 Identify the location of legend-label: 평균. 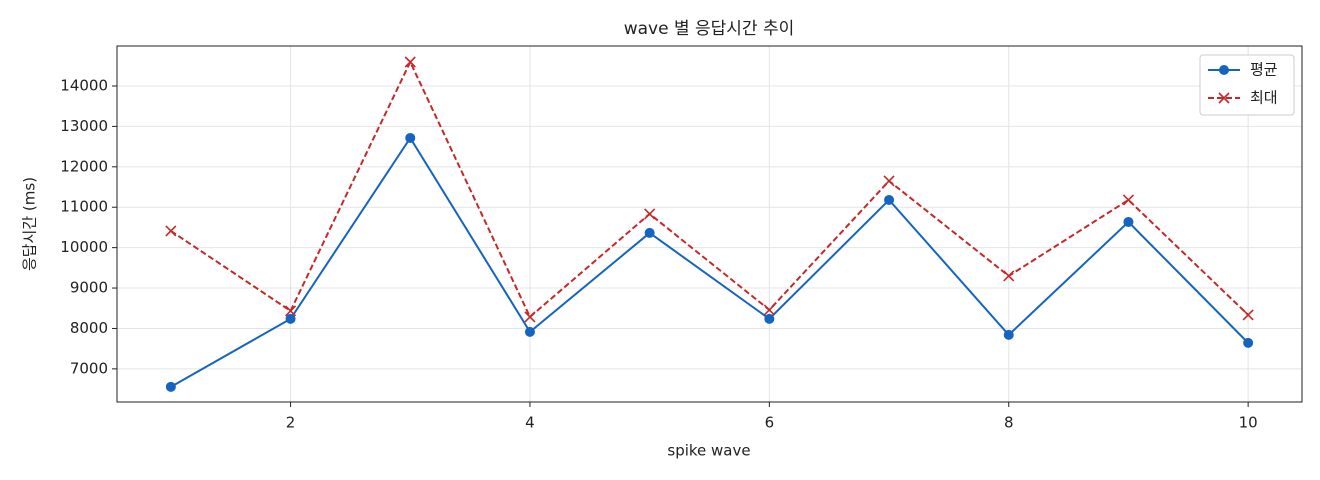
(1264, 70).